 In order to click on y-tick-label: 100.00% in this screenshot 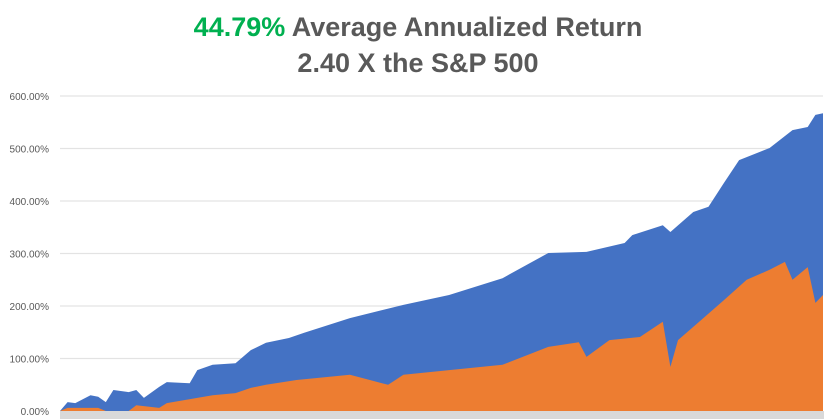, I will do `click(30, 360)`.